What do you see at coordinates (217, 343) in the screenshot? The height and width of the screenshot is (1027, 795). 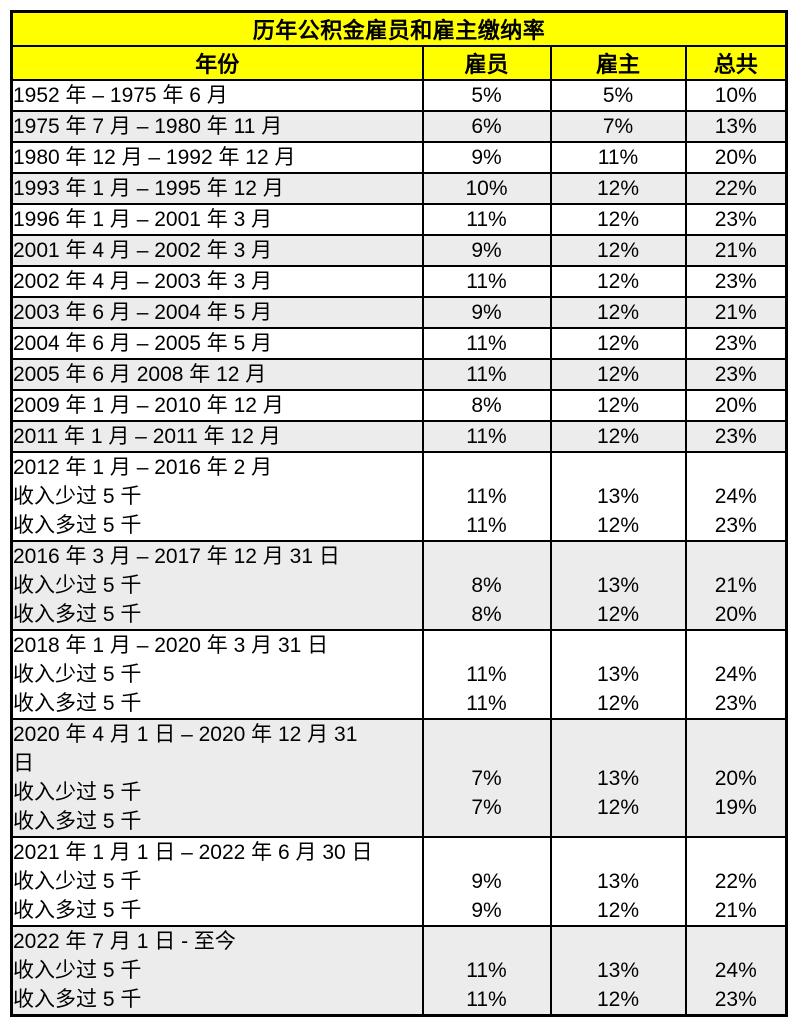 I see `period-cell: 2004 年 6 月 – 2005 年 5 月` at bounding box center [217, 343].